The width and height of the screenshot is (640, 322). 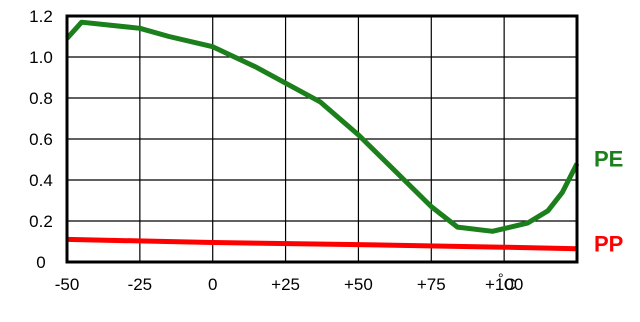 What do you see at coordinates (608, 202) in the screenshot?
I see `series-labels: PE PP` at bounding box center [608, 202].